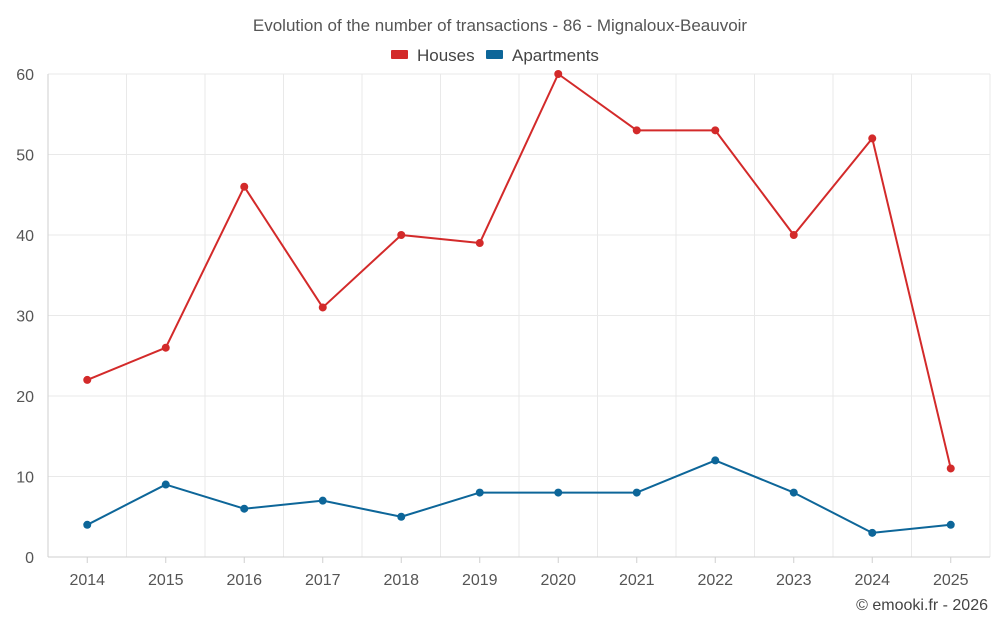  Describe the element at coordinates (637, 580) in the screenshot. I see `x-tick-label: 2021` at that location.